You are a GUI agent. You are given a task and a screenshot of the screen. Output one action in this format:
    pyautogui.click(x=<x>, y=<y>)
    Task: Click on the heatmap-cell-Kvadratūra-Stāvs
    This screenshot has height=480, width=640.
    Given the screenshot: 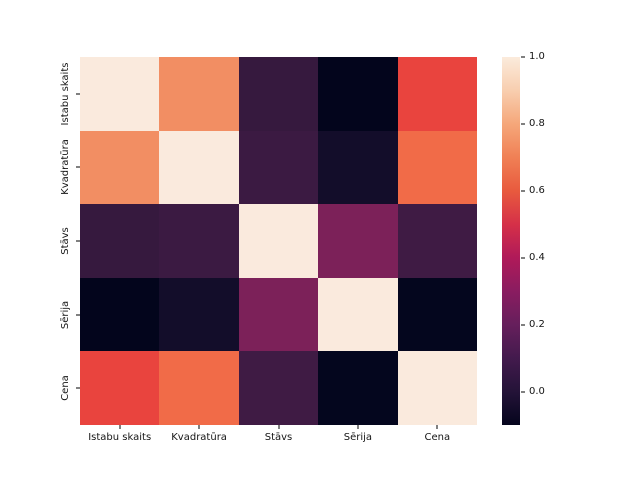 What is the action you would take?
    pyautogui.click(x=278, y=167)
    